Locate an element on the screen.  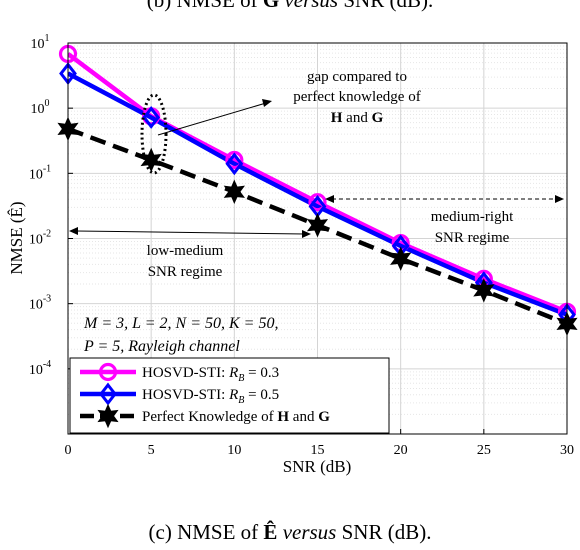
gap-bold-g: G is located at coordinates (378, 118).